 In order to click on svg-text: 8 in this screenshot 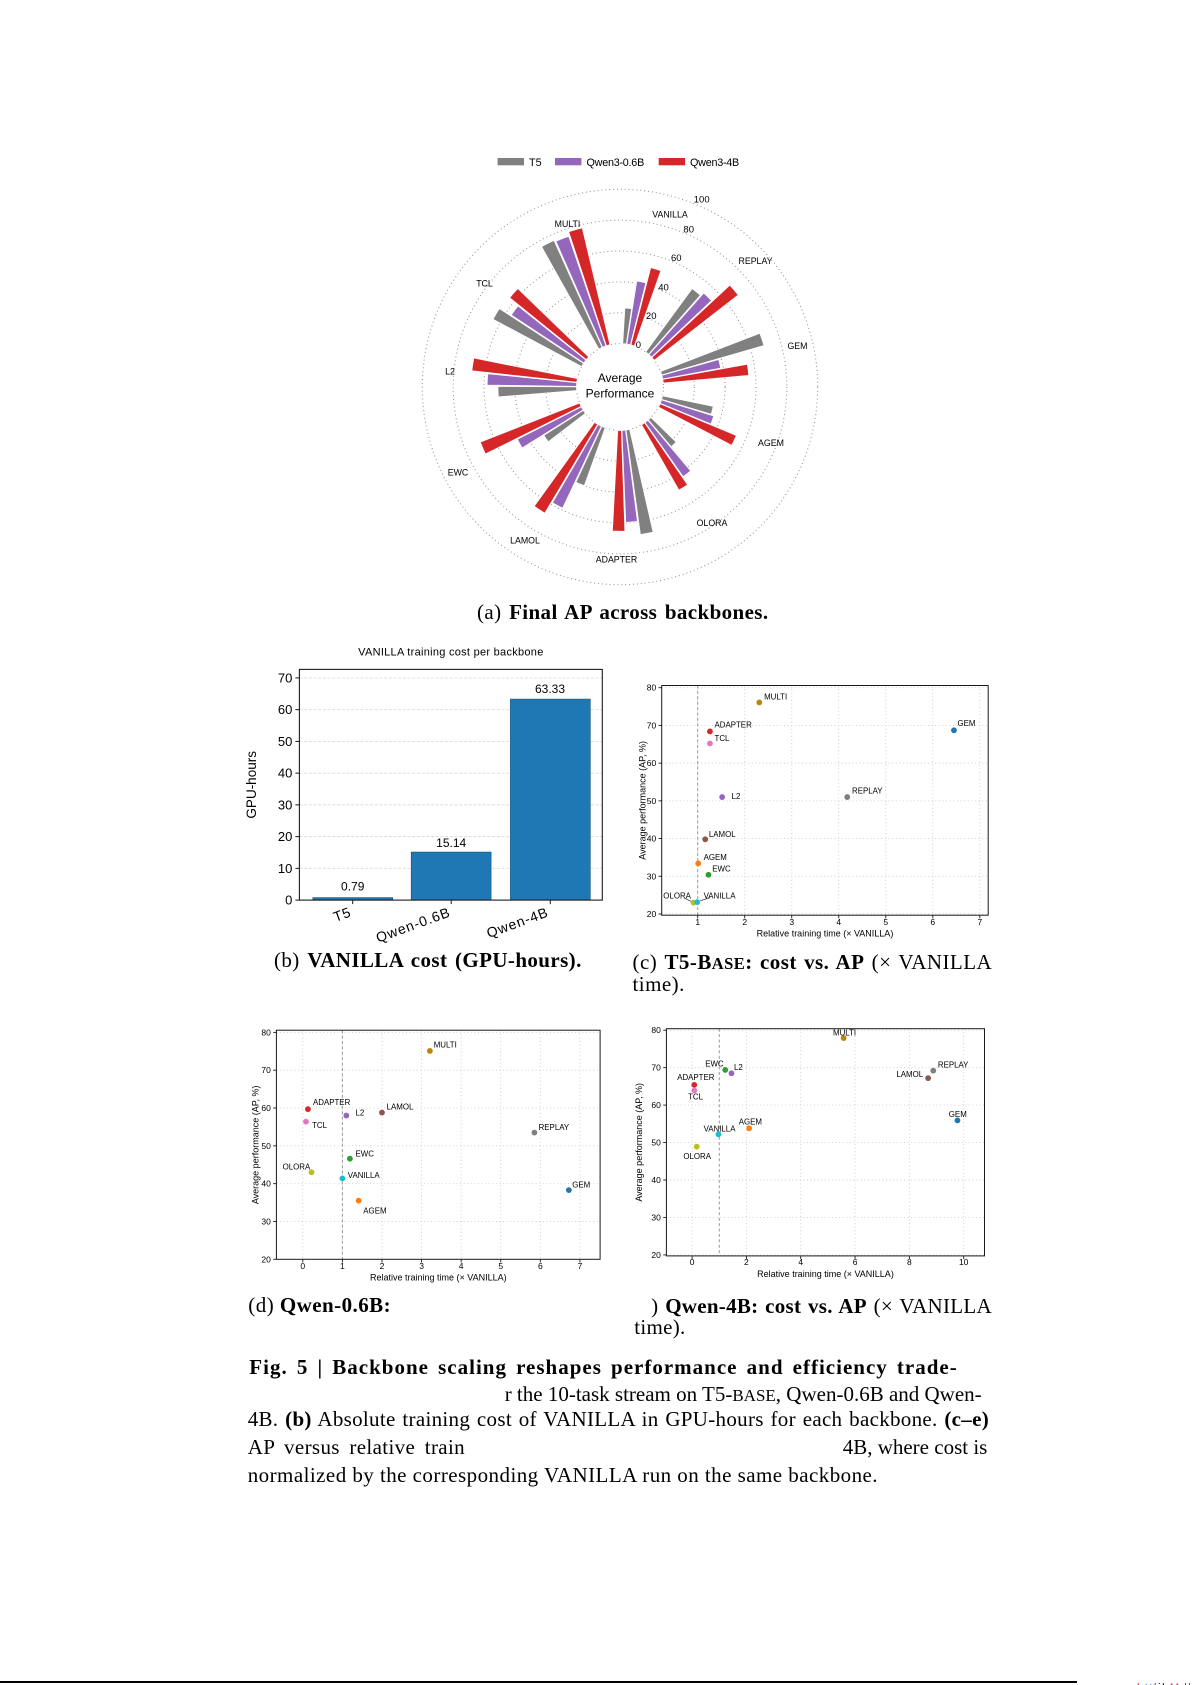, I will do `click(909, 1262)`.